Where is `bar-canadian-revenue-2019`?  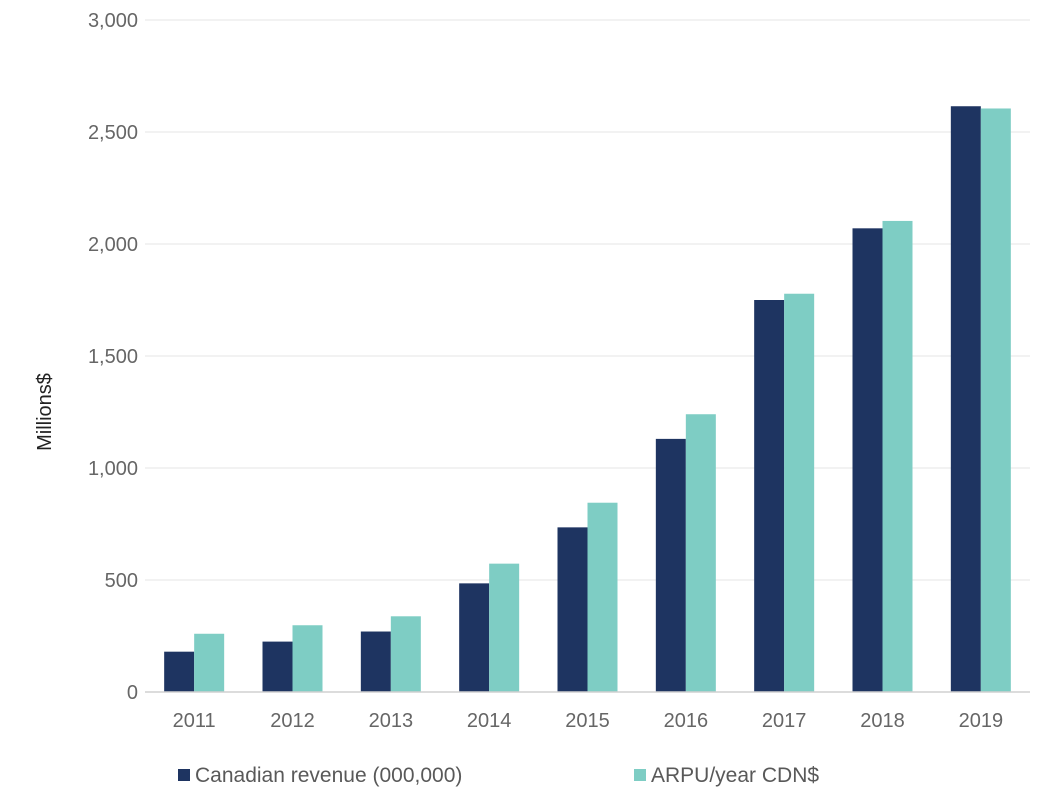 bar-canadian-revenue-2019 is located at coordinates (965, 399).